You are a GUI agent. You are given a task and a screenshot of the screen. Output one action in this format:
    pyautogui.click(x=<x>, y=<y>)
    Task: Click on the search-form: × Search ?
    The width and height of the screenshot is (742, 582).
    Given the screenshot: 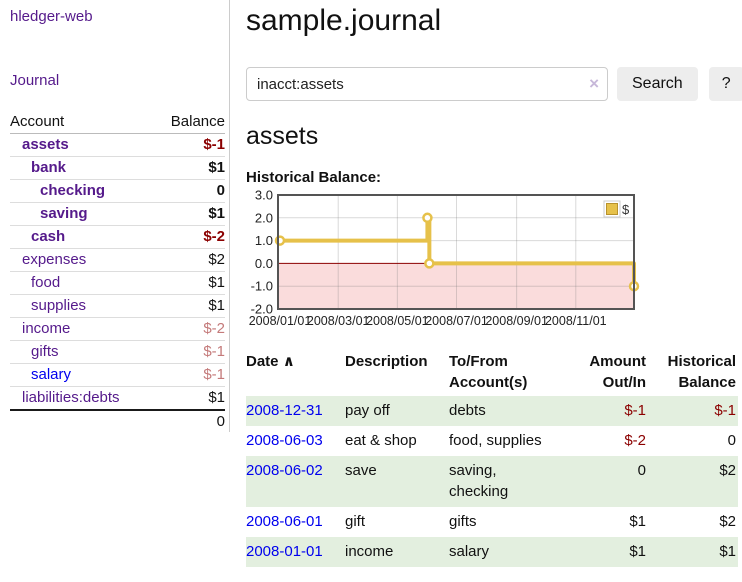 What is the action you would take?
    pyautogui.click(x=494, y=84)
    